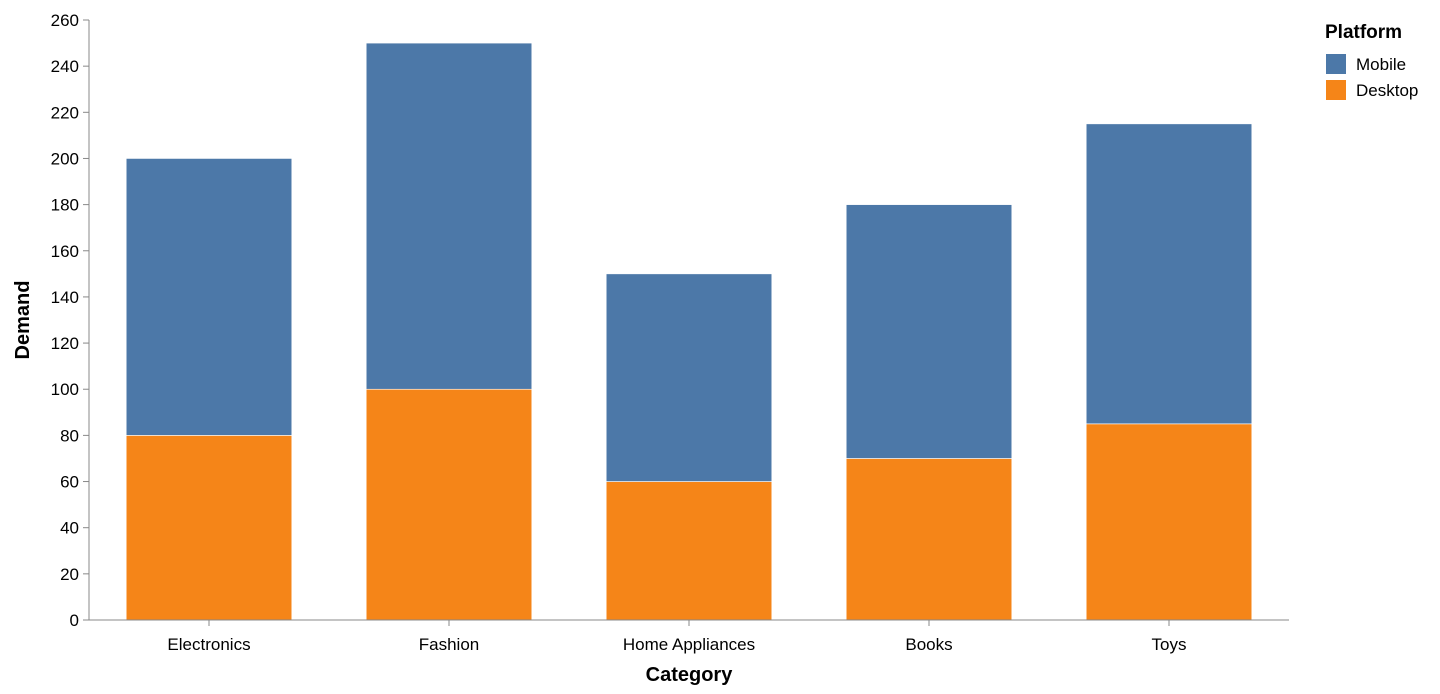 The image size is (1440, 694). Describe the element at coordinates (65, 343) in the screenshot. I see `y-tick-label: 120` at that location.